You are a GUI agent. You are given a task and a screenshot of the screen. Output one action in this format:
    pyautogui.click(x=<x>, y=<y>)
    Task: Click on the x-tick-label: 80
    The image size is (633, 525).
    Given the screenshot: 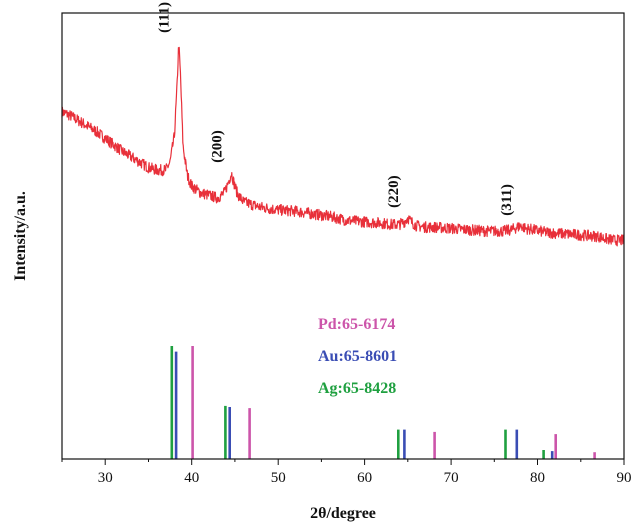 What is the action you would take?
    pyautogui.click(x=537, y=478)
    